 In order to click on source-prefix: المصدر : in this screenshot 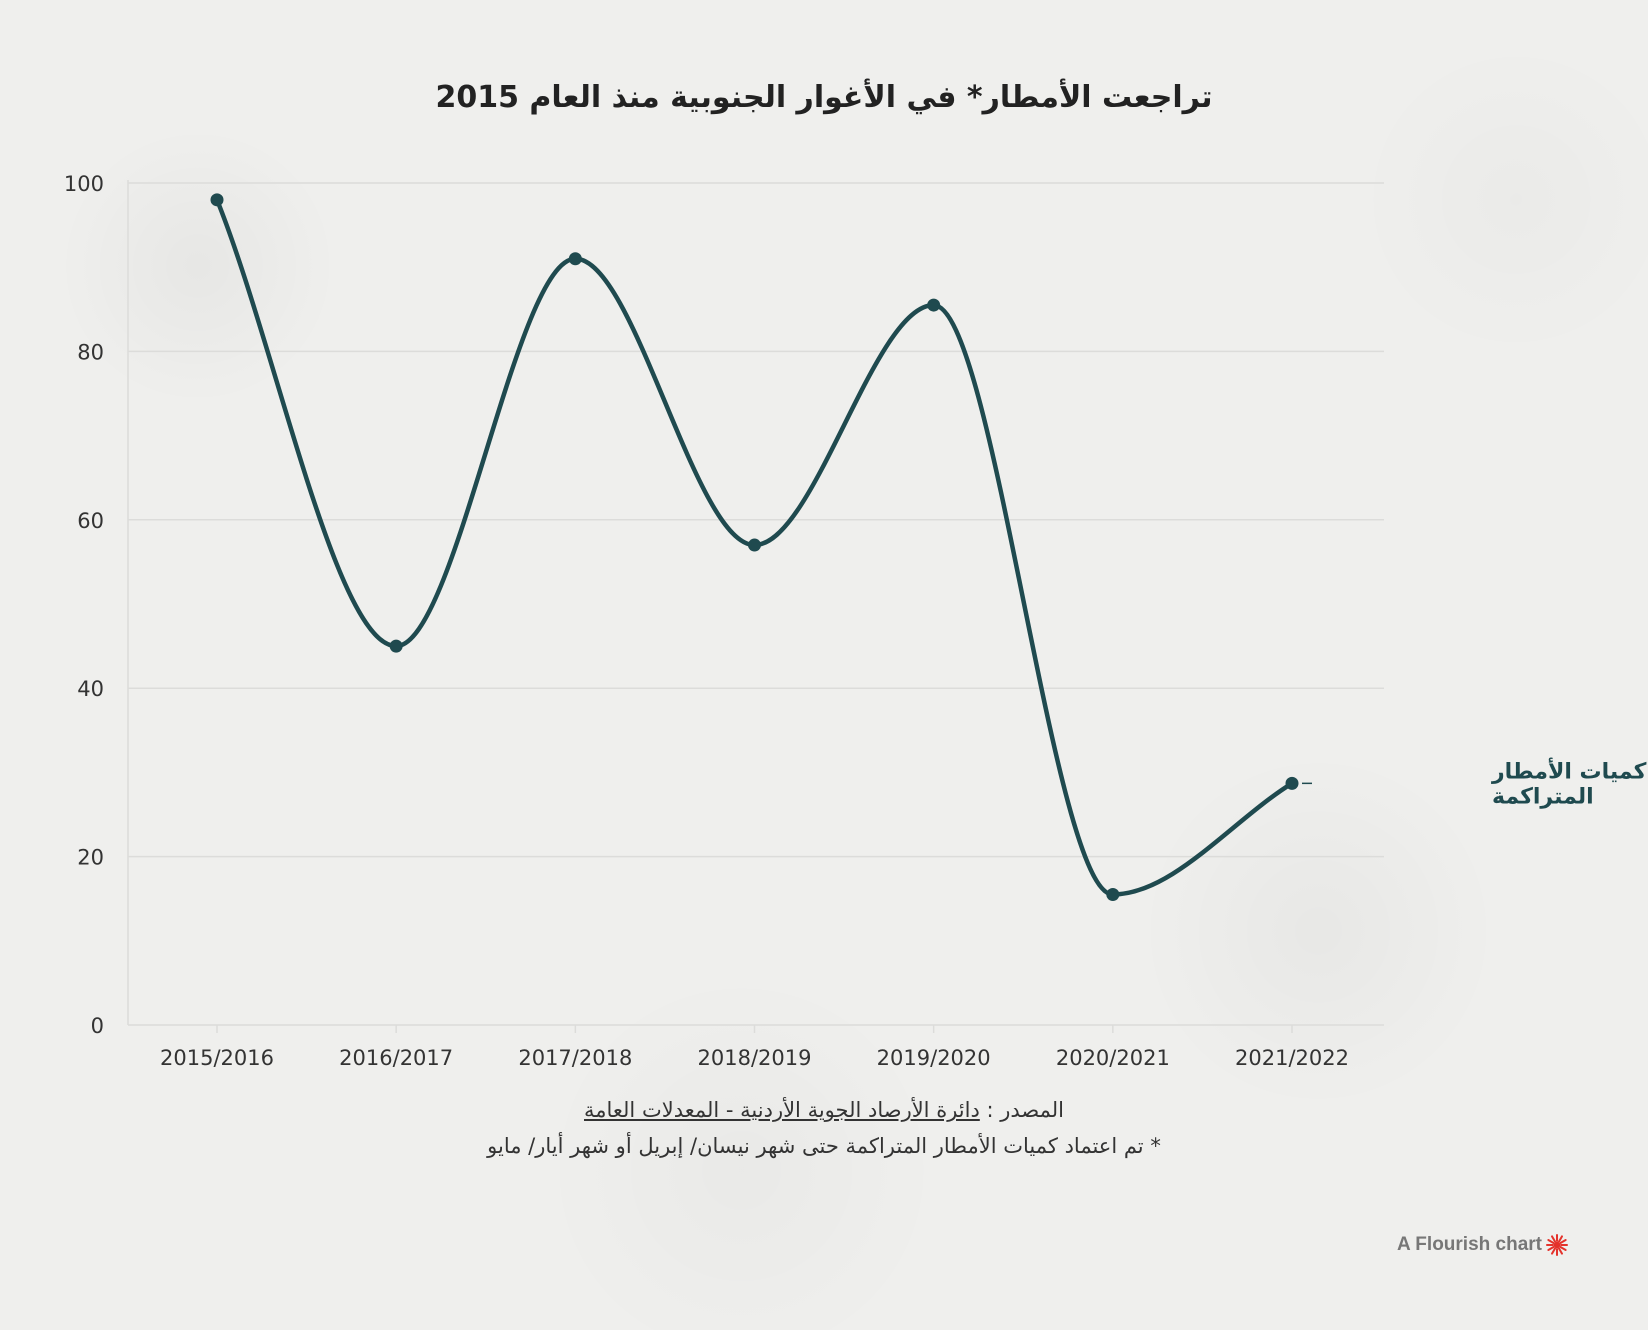, I will do `click(1025, 1110)`.